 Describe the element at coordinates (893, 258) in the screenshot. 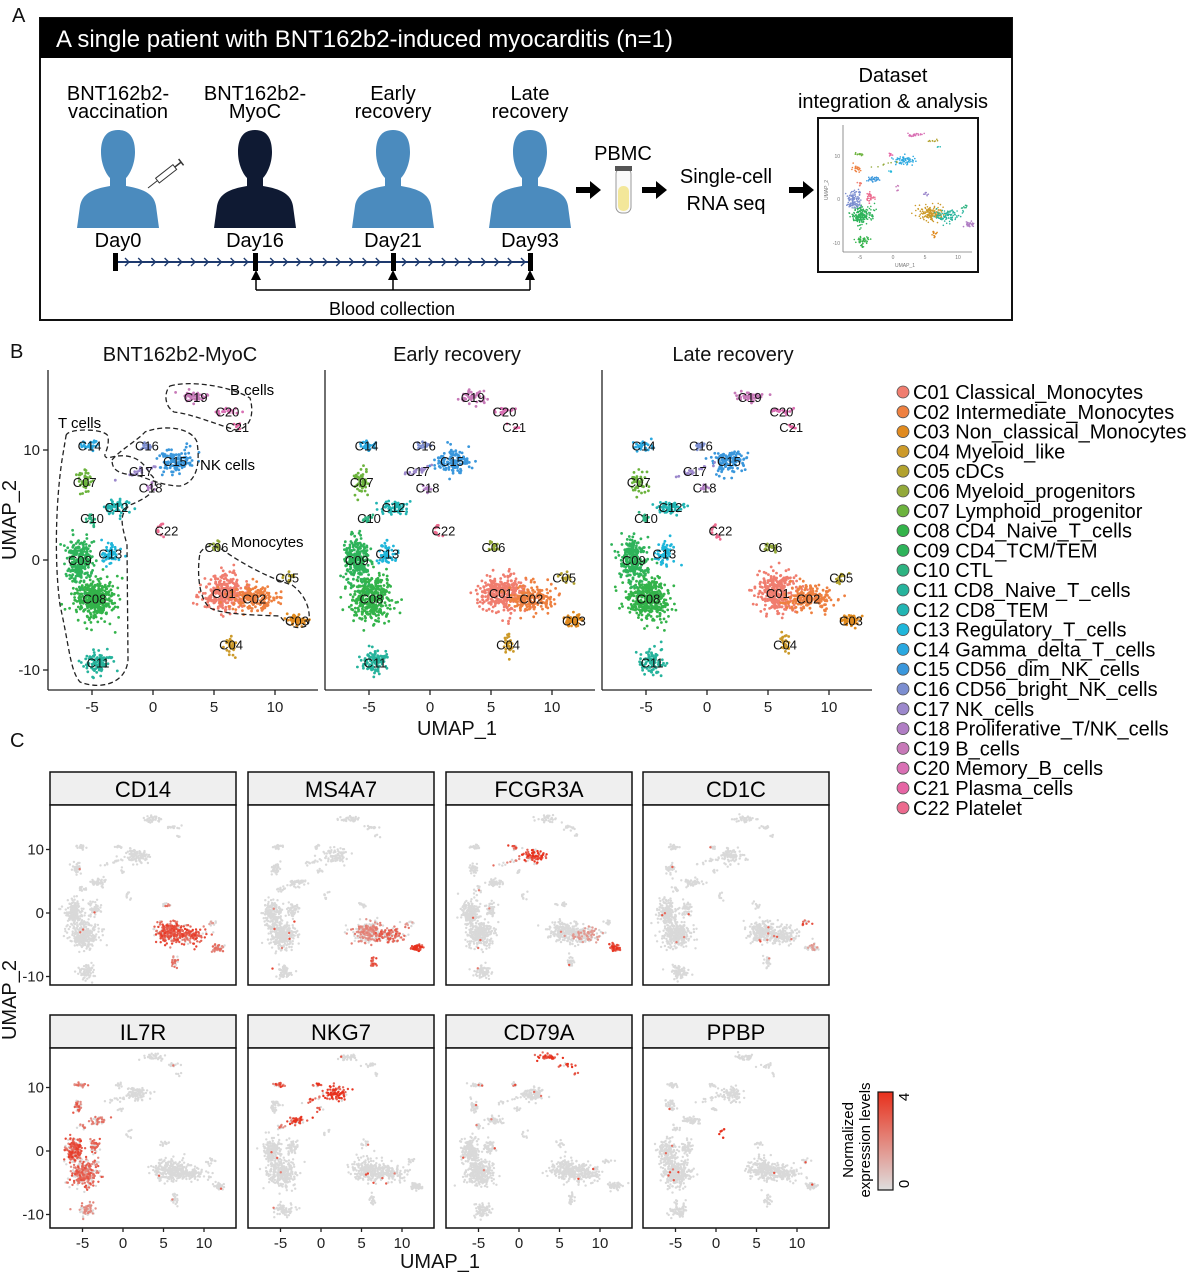

I see `inset-xtick: 0` at that location.